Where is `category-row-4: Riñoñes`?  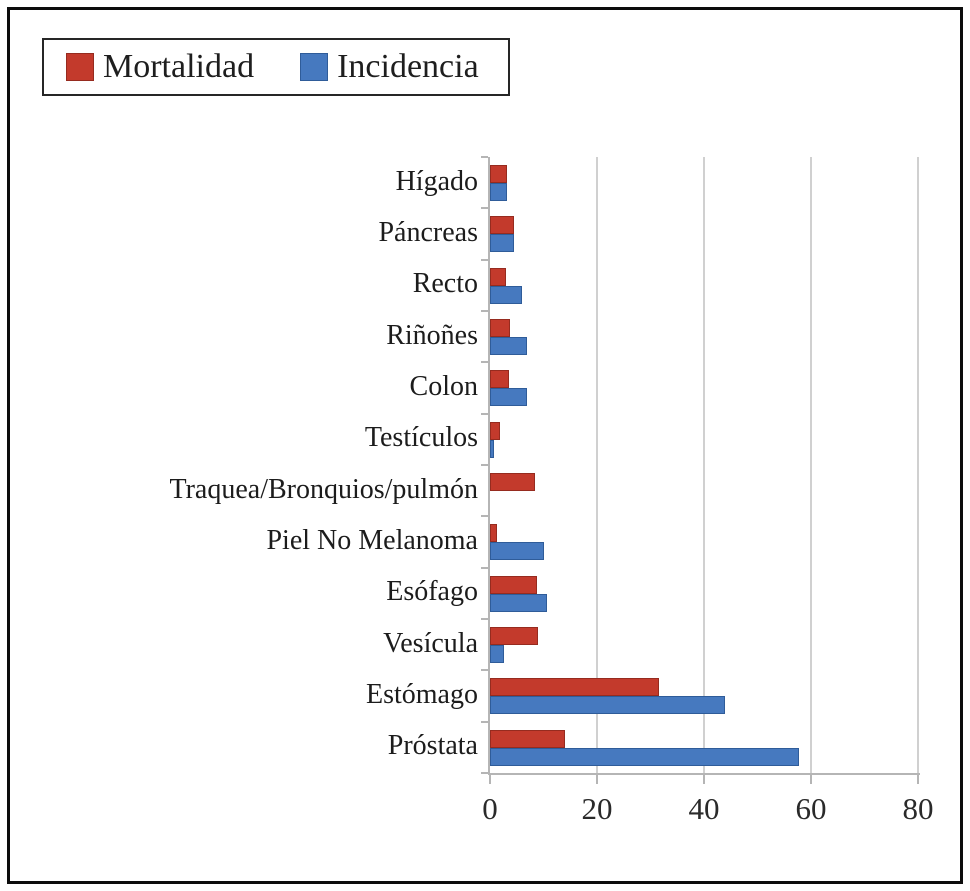 category-row-4: Riñoñes is located at coordinates (652, 336).